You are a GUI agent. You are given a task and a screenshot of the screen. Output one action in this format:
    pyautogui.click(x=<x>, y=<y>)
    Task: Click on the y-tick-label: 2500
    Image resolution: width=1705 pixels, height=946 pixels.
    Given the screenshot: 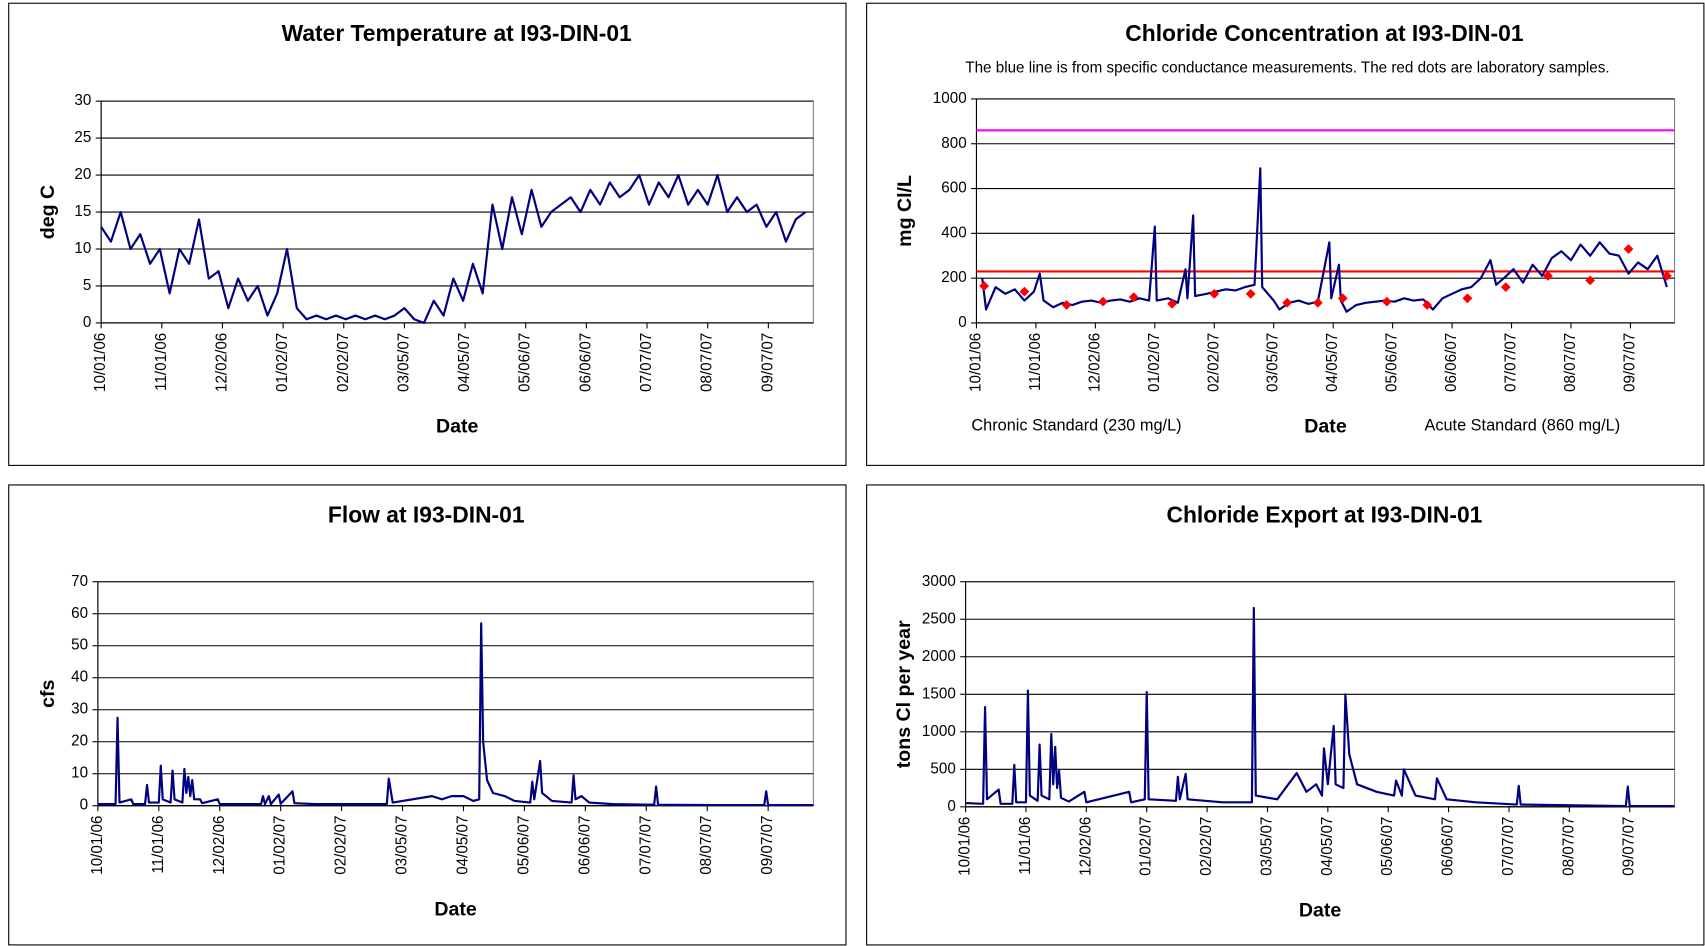 What is the action you would take?
    pyautogui.click(x=939, y=618)
    